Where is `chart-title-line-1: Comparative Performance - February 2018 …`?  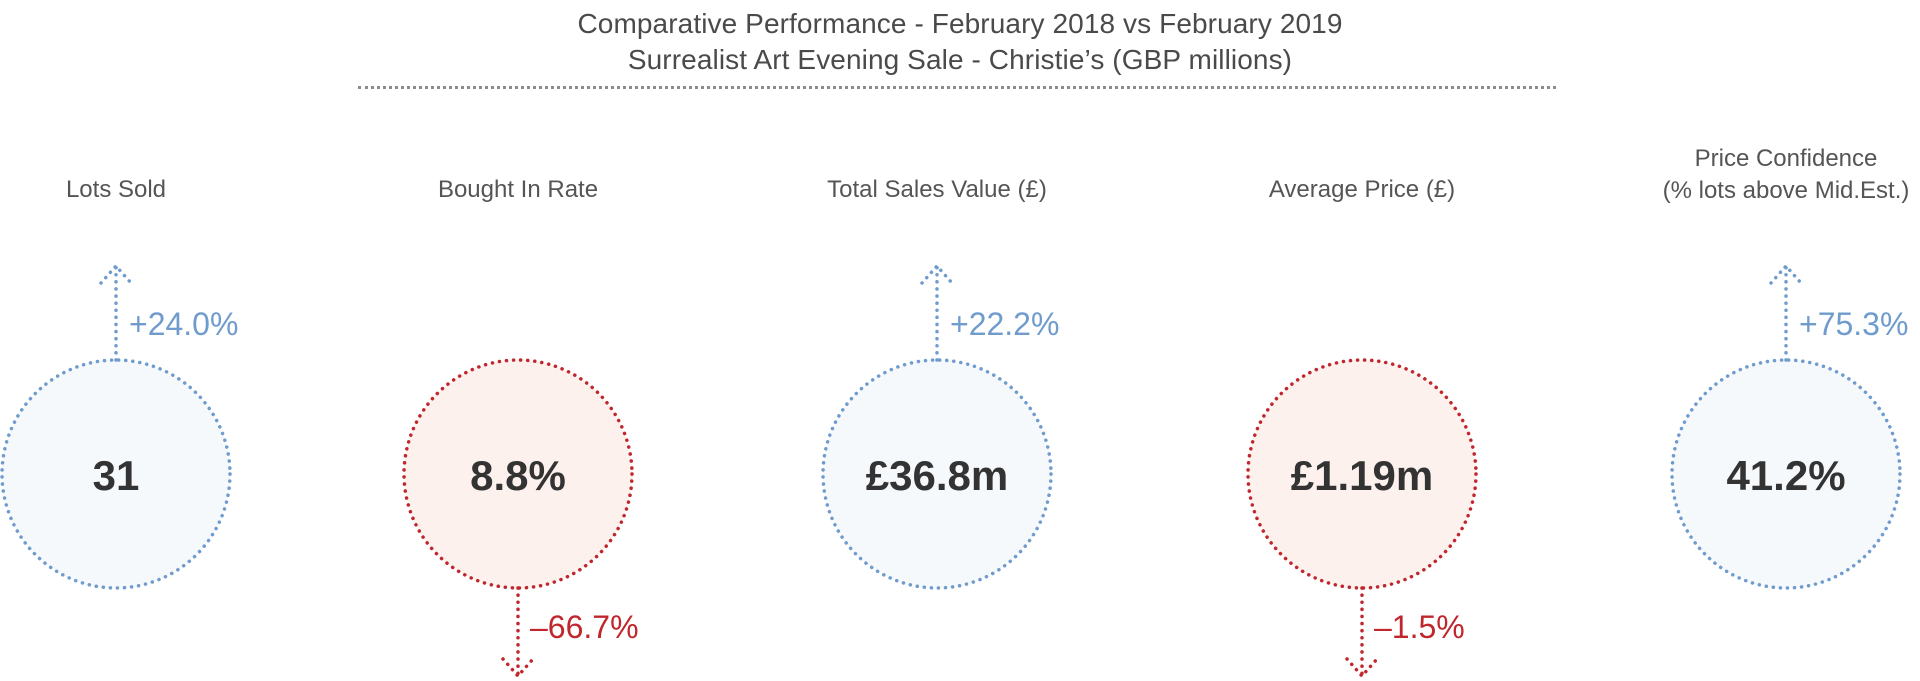
chart-title-line-1: Comparative Performance - February 2018 … is located at coordinates (960, 23).